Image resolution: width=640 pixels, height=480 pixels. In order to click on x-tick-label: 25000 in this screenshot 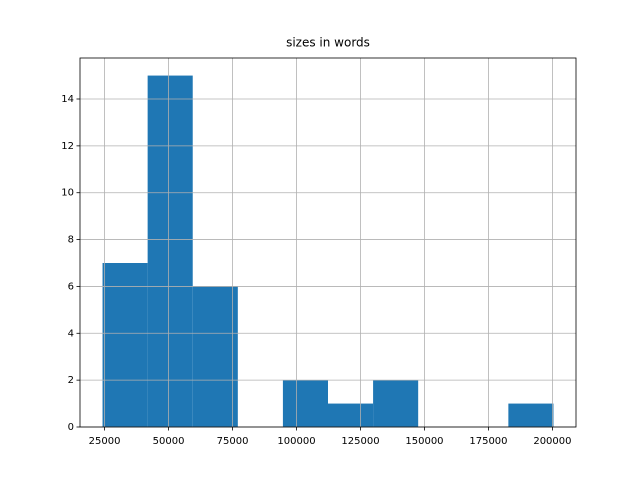, I will do `click(105, 441)`.